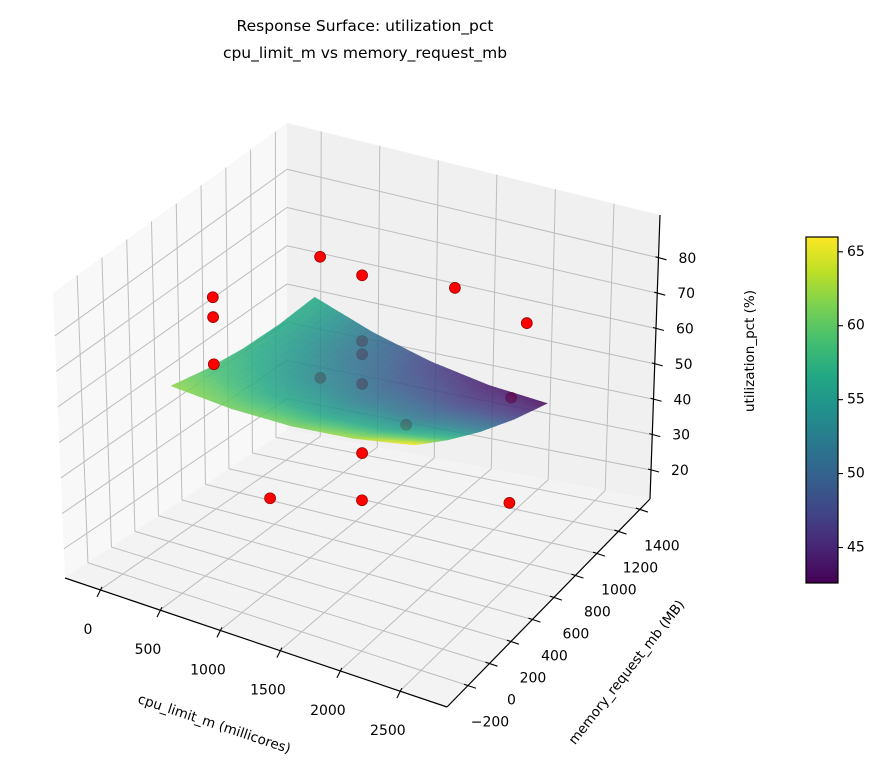 The width and height of the screenshot is (896, 765). Describe the element at coordinates (684, 365) in the screenshot. I see `z-tick-label: 50` at that location.